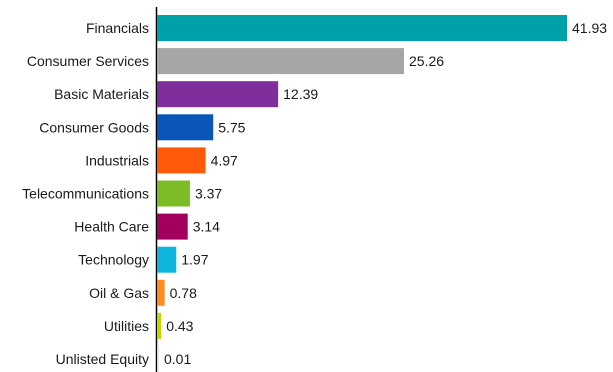  I want to click on value-label: 25.26, so click(426, 61).